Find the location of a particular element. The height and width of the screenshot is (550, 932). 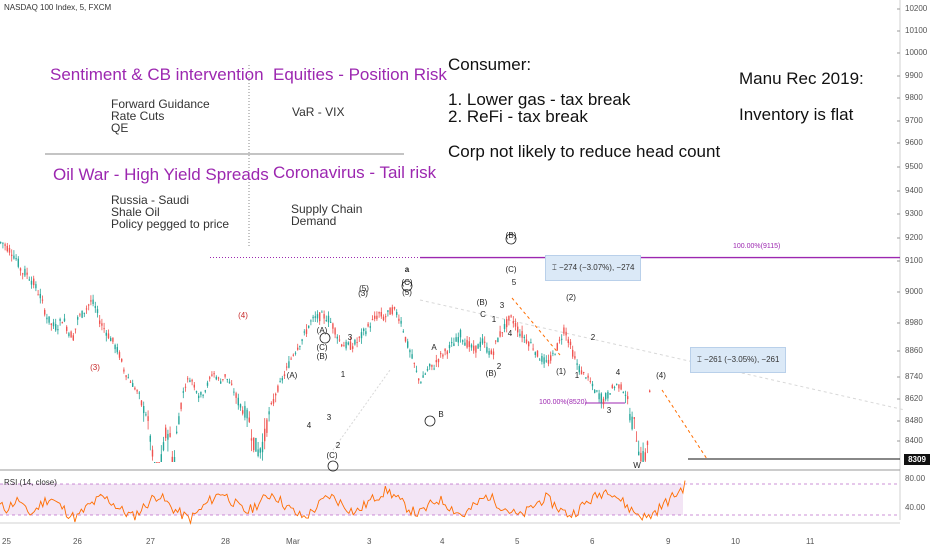

rsi-line is located at coordinates (343, 502).